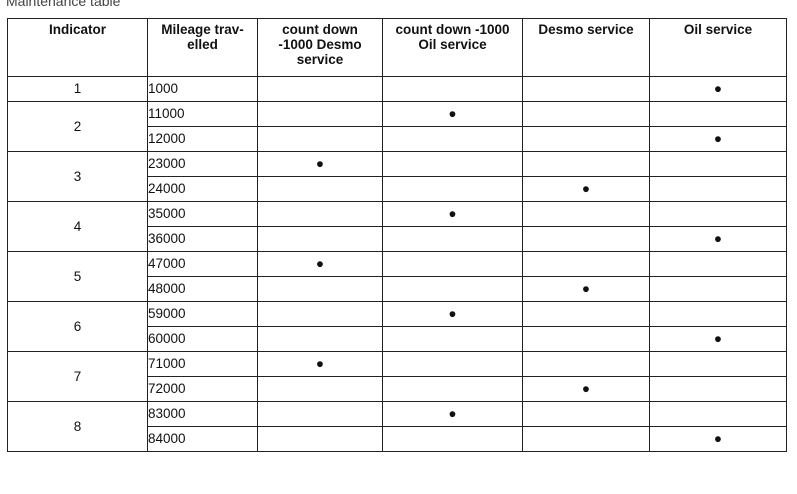 The width and height of the screenshot is (797, 494). I want to click on mileage-cell: 35000, so click(202, 214).